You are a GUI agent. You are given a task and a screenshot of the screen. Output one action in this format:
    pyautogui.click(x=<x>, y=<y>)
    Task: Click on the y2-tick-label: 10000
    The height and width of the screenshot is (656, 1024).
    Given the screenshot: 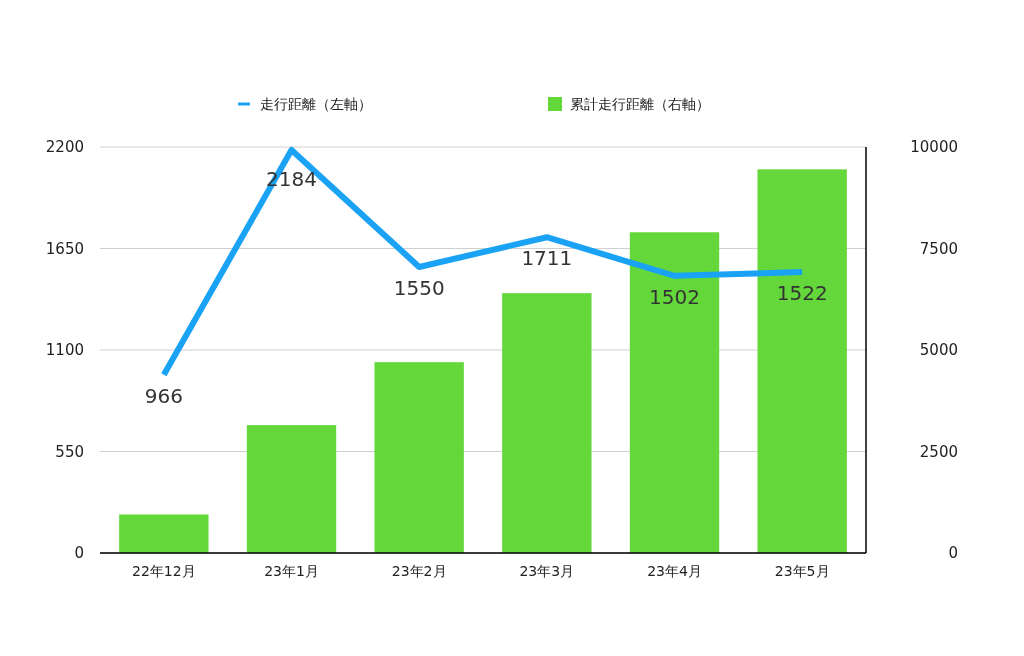 What is the action you would take?
    pyautogui.click(x=934, y=147)
    